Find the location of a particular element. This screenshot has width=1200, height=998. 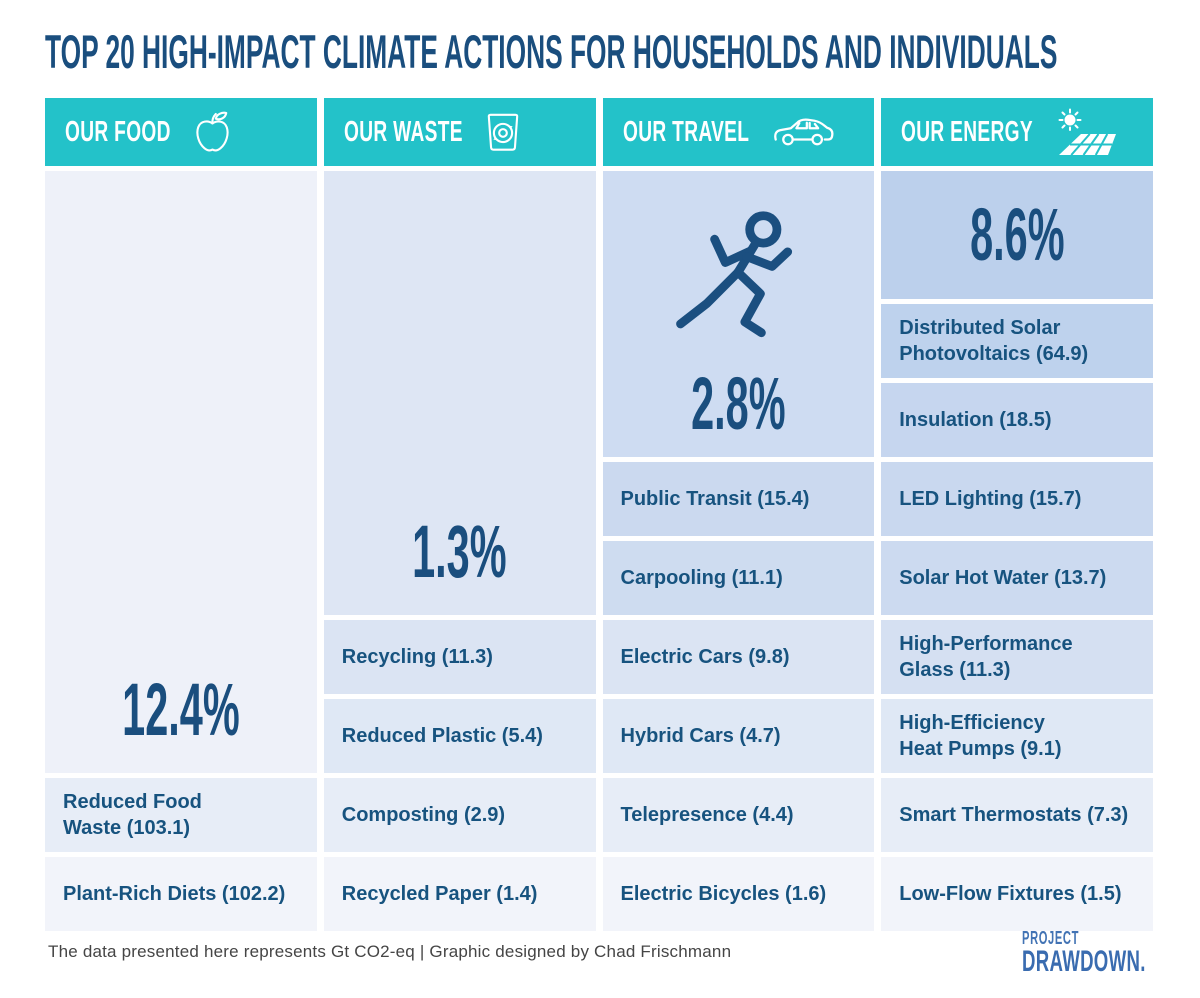

action-cell: Electric Cars (9.8) is located at coordinates (738, 657).